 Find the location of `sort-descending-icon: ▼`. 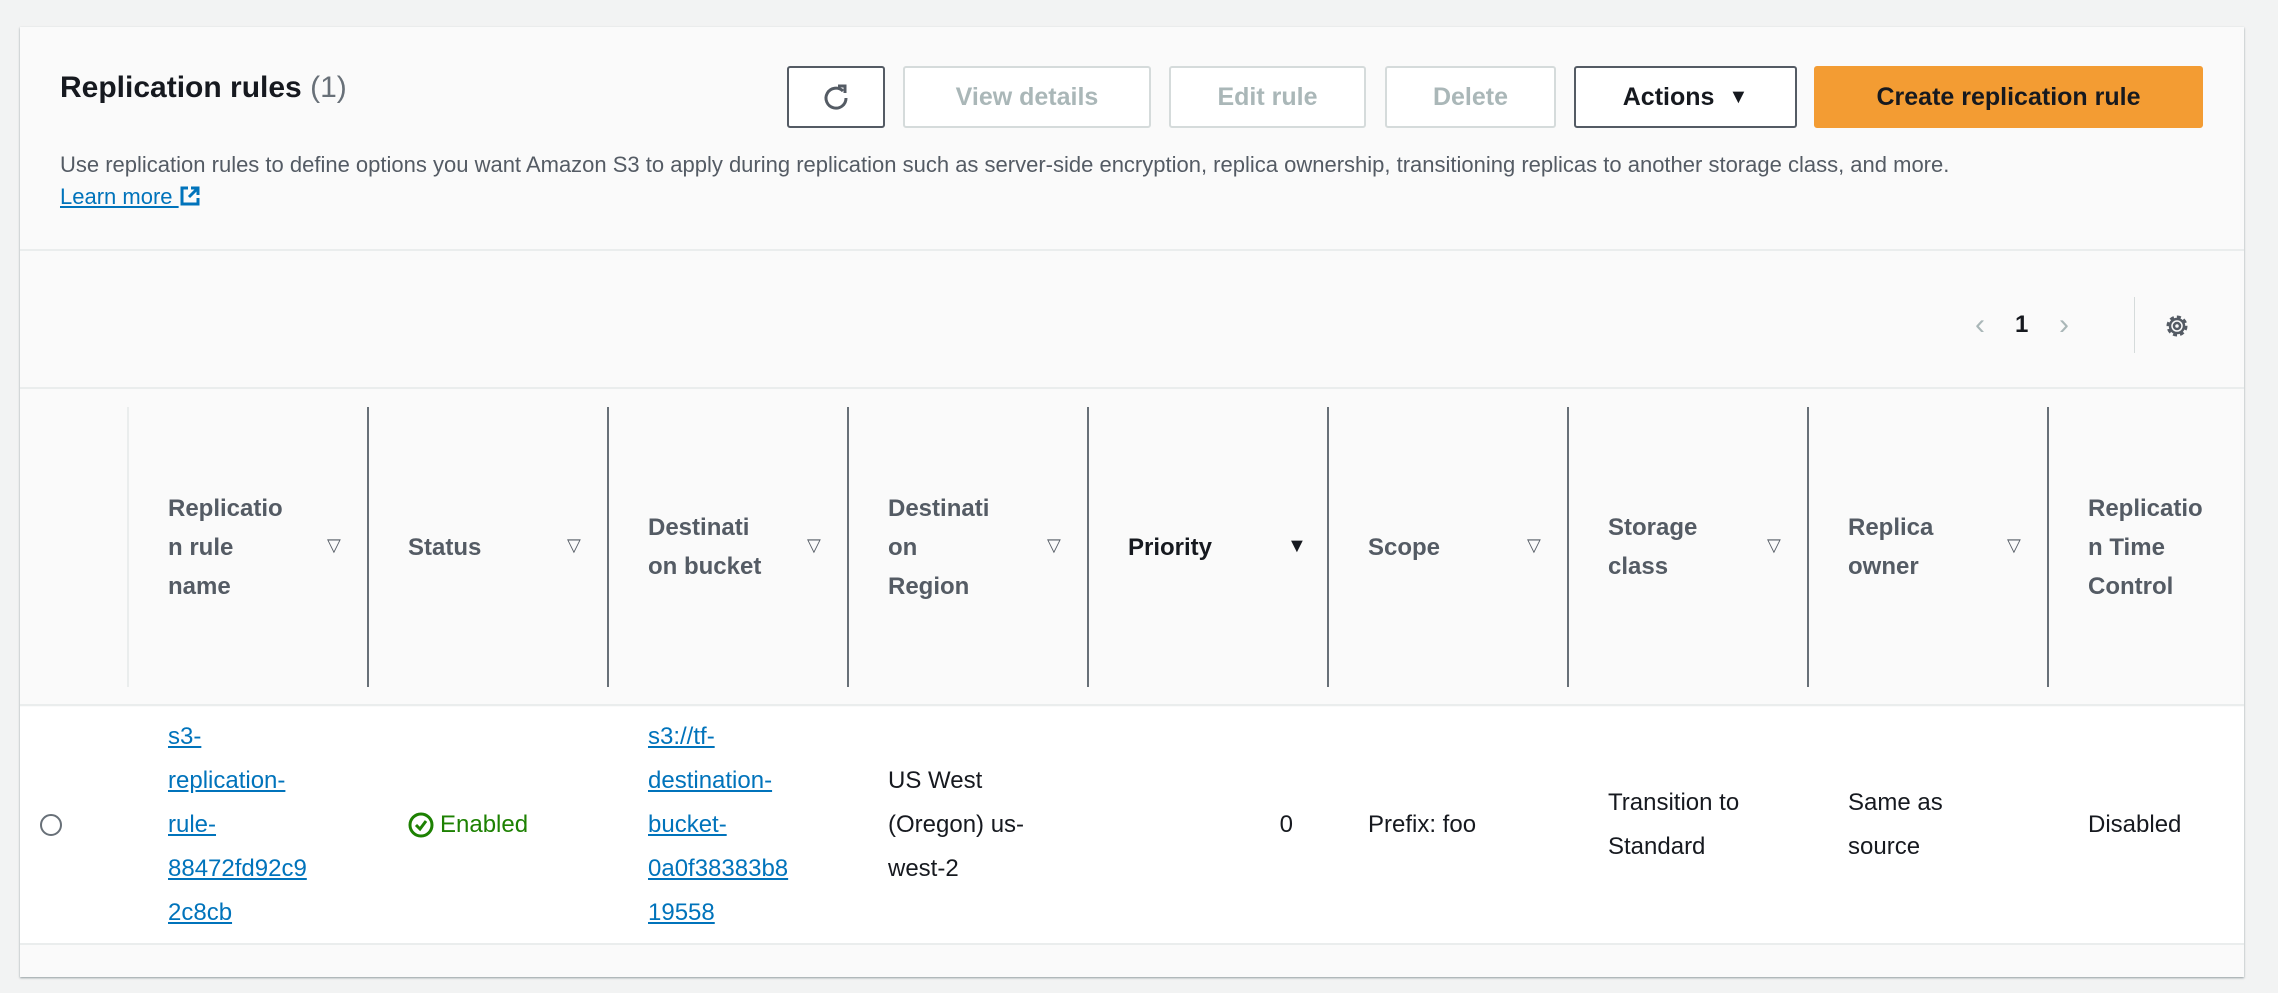

sort-descending-icon: ▼ is located at coordinates (1297, 546).